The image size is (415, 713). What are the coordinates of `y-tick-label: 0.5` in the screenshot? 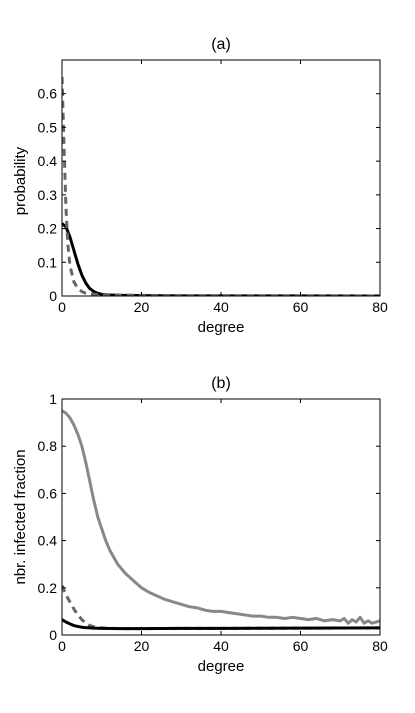 It's located at (48, 127).